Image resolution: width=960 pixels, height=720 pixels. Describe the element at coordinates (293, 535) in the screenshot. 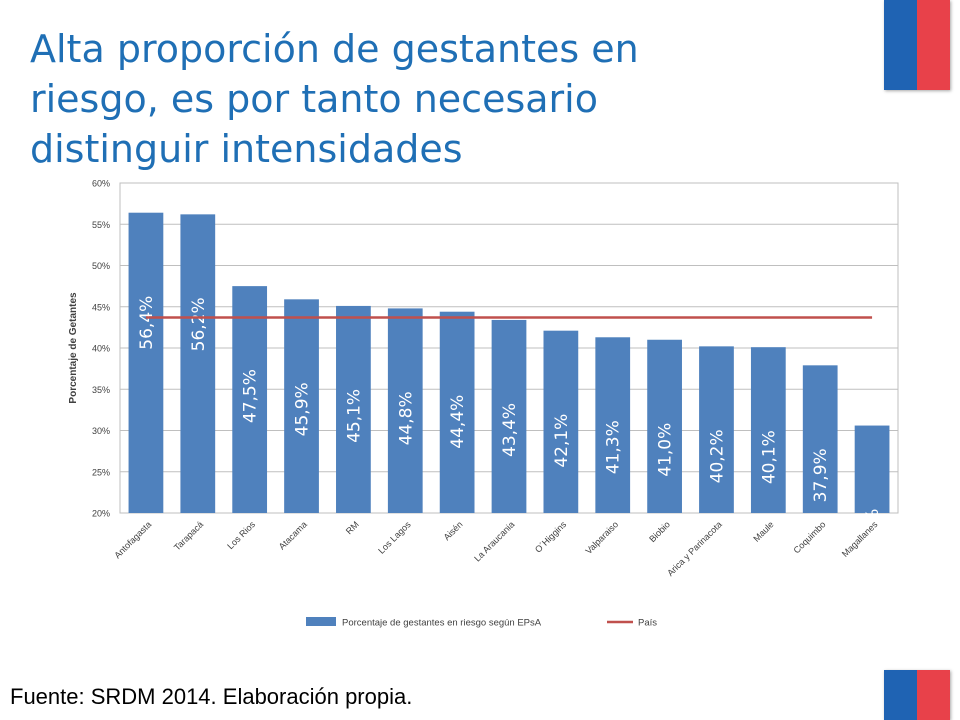

I see `x-tick-label: Atacama` at that location.